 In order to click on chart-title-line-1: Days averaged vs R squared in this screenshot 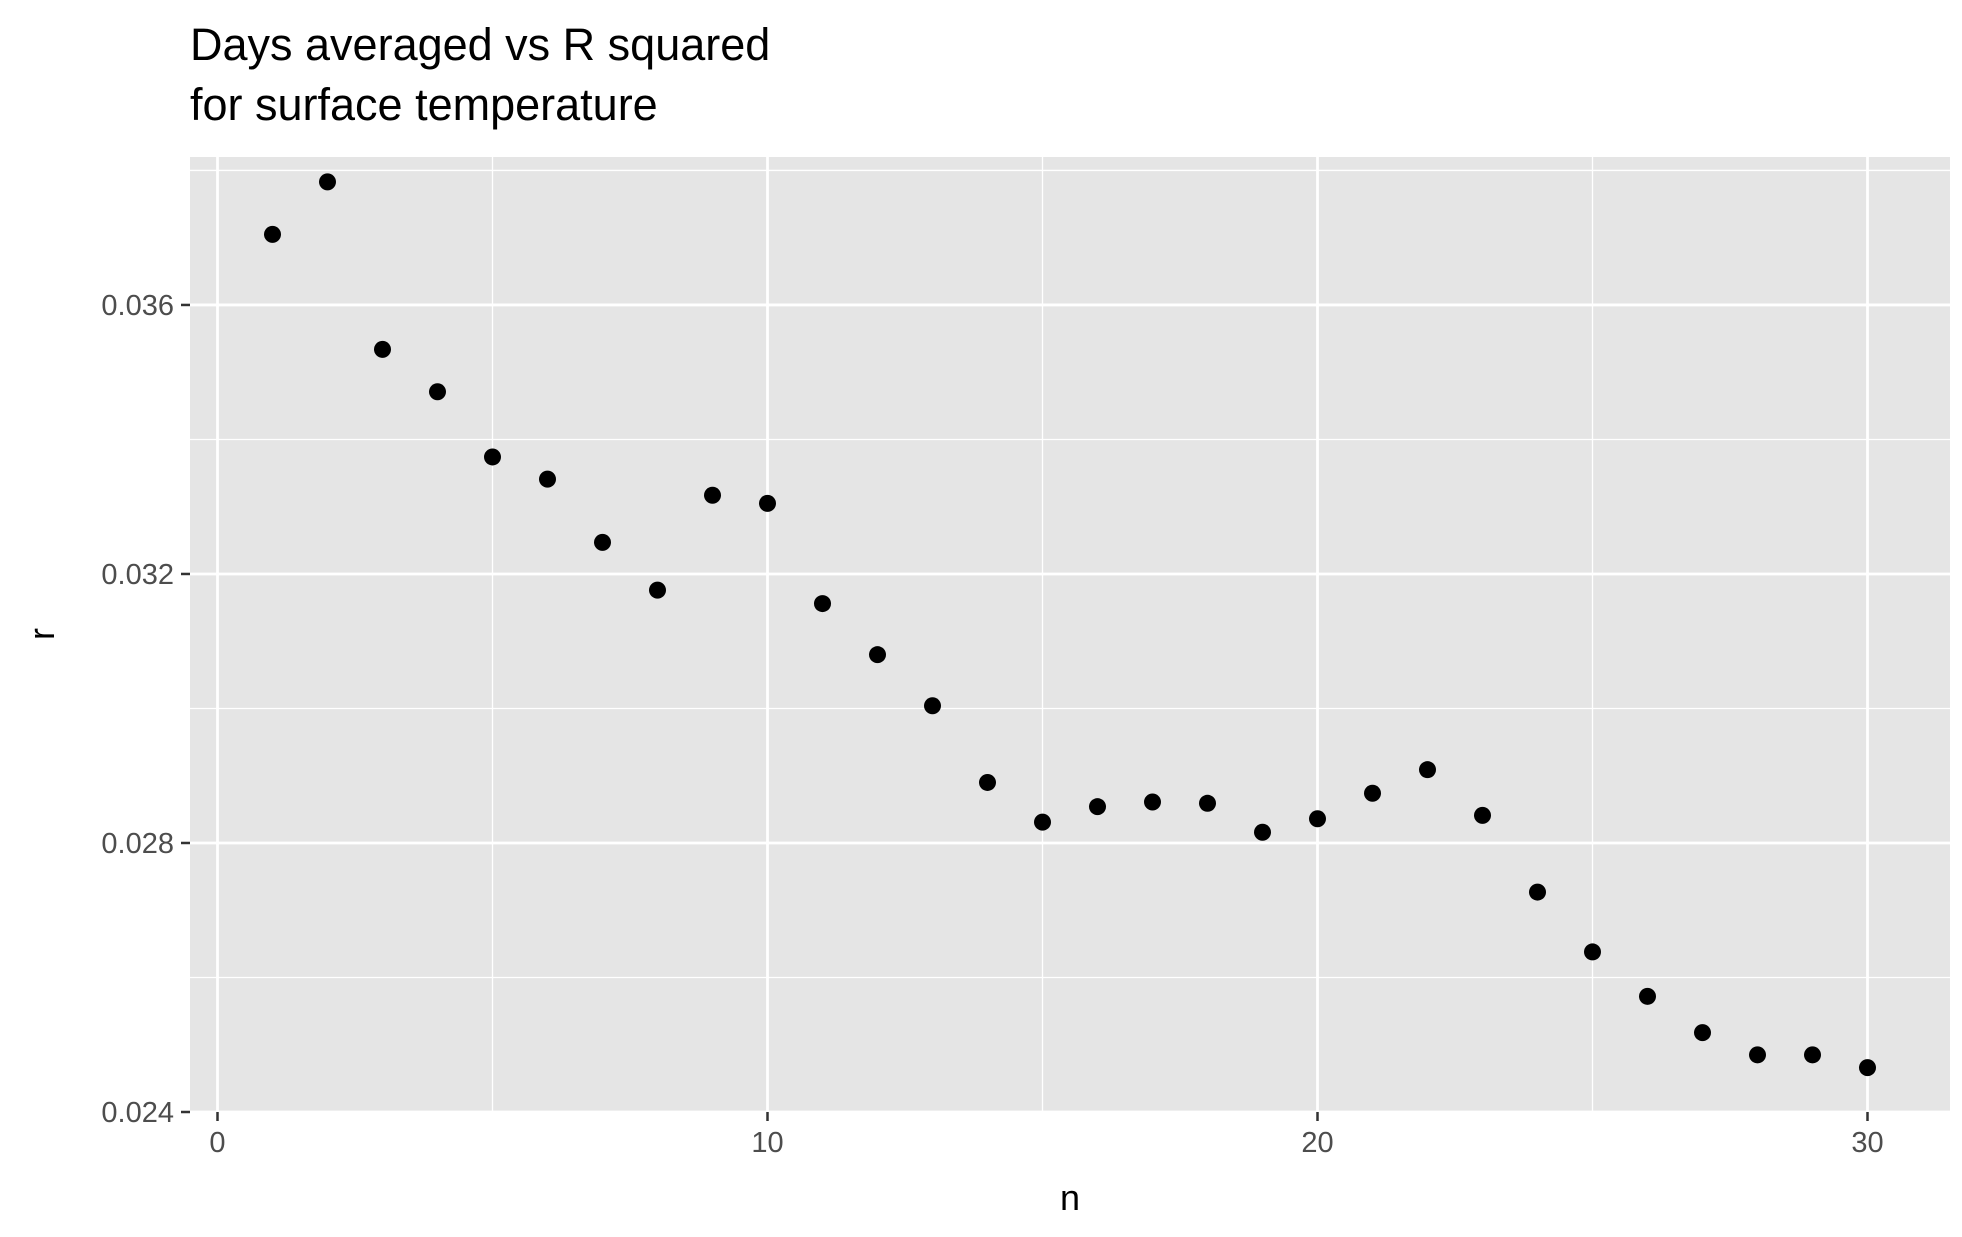, I will do `click(480, 44)`.